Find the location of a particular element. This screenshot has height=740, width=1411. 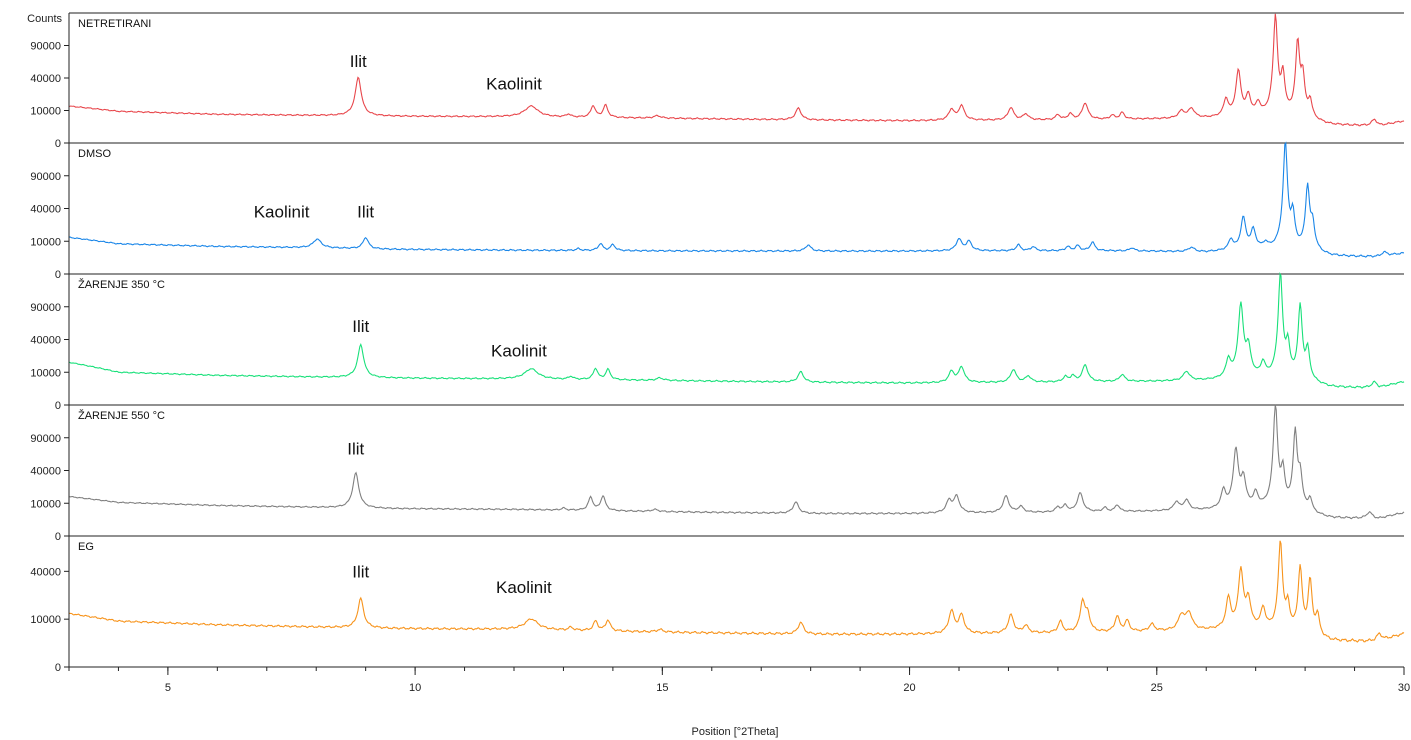

series-name: ŽARENJE 550 °C is located at coordinates (121, 415).